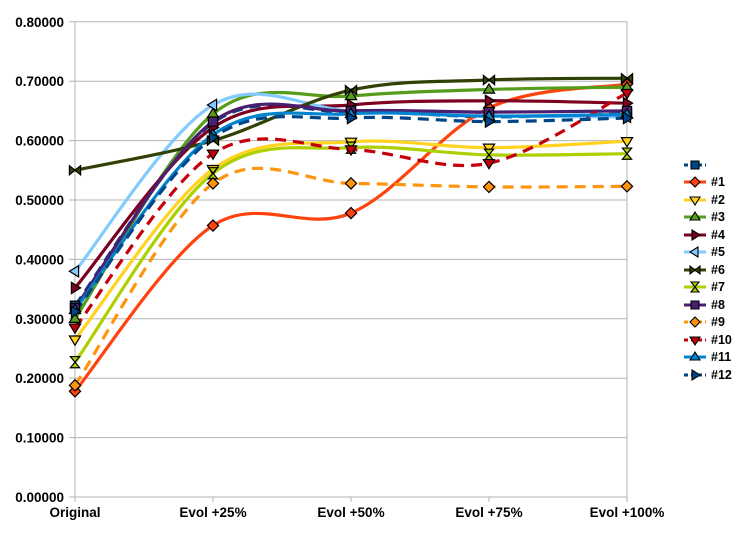 The image size is (745, 552). I want to click on legend-label: #9, so click(718, 322).